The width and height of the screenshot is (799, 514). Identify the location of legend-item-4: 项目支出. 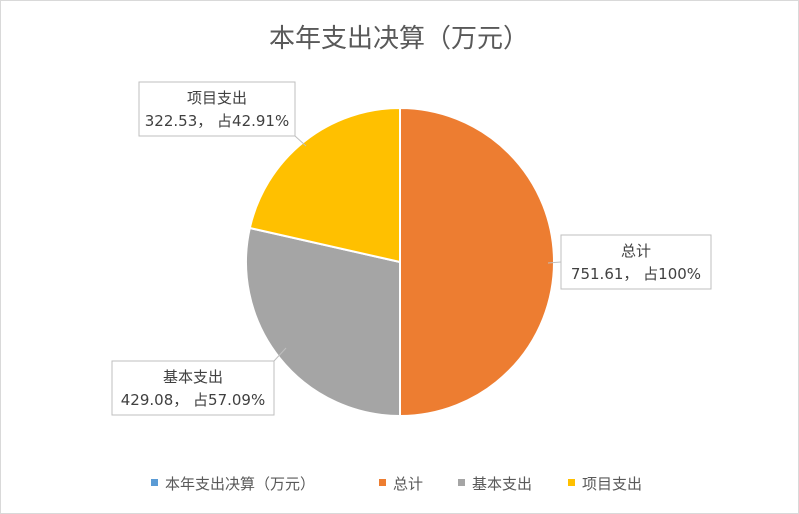
(605, 484).